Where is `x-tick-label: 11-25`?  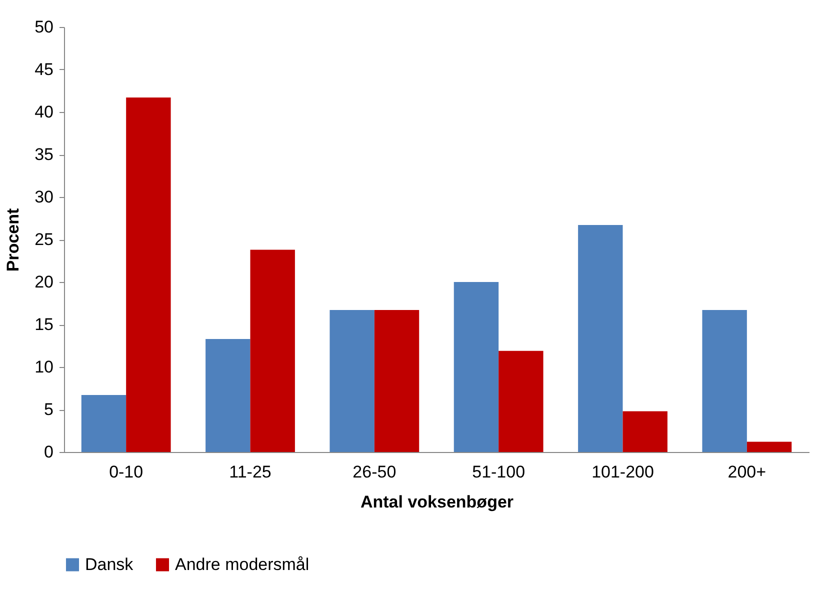 x-tick-label: 11-25 is located at coordinates (250, 472).